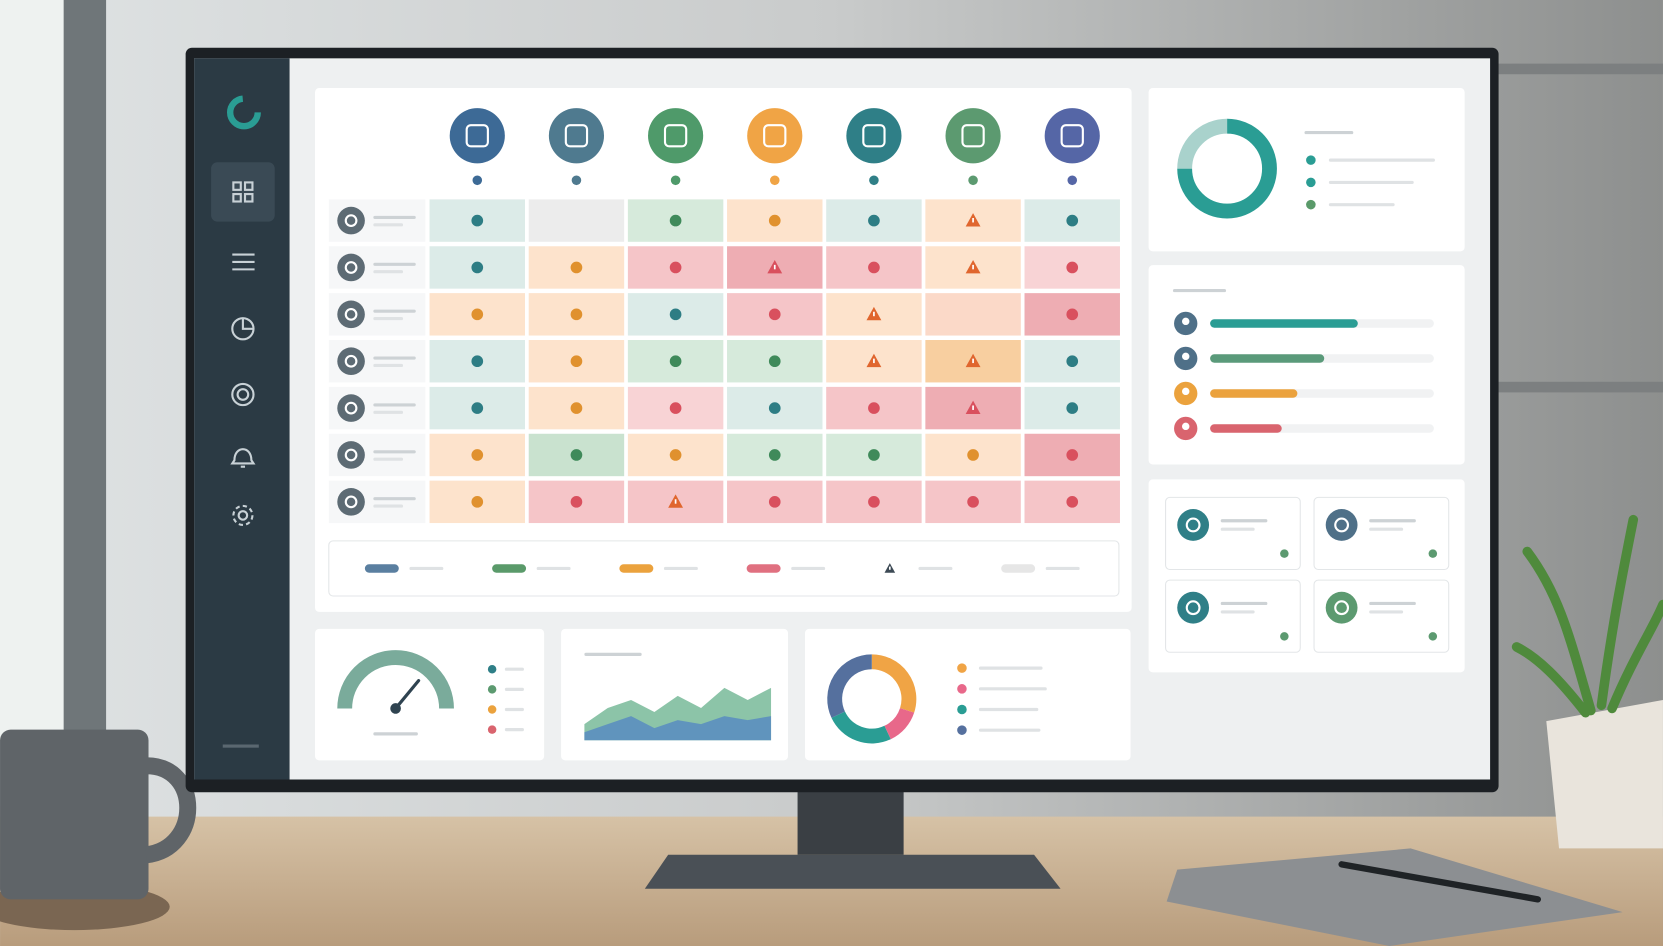 This screenshot has height=946, width=1663. What do you see at coordinates (1306, 365) in the screenshot?
I see `progress-card` at bounding box center [1306, 365].